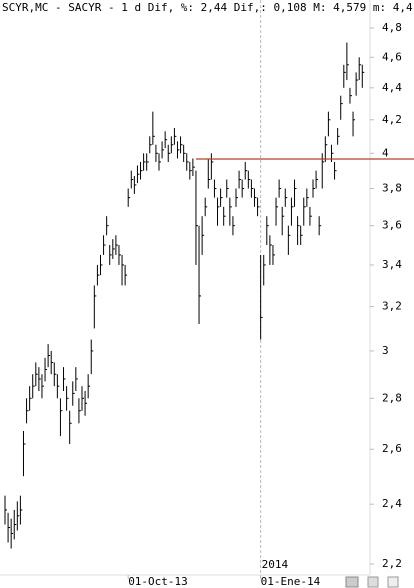 The height and width of the screenshot is (588, 414). What do you see at coordinates (392, 306) in the screenshot?
I see `y-tick-label: 3,2` at bounding box center [392, 306].